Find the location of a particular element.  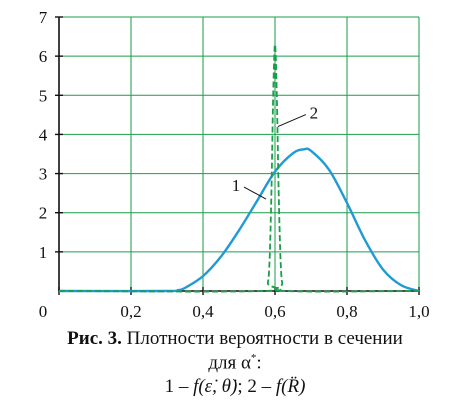

x-tick-label: 1,0 is located at coordinates (418, 311).